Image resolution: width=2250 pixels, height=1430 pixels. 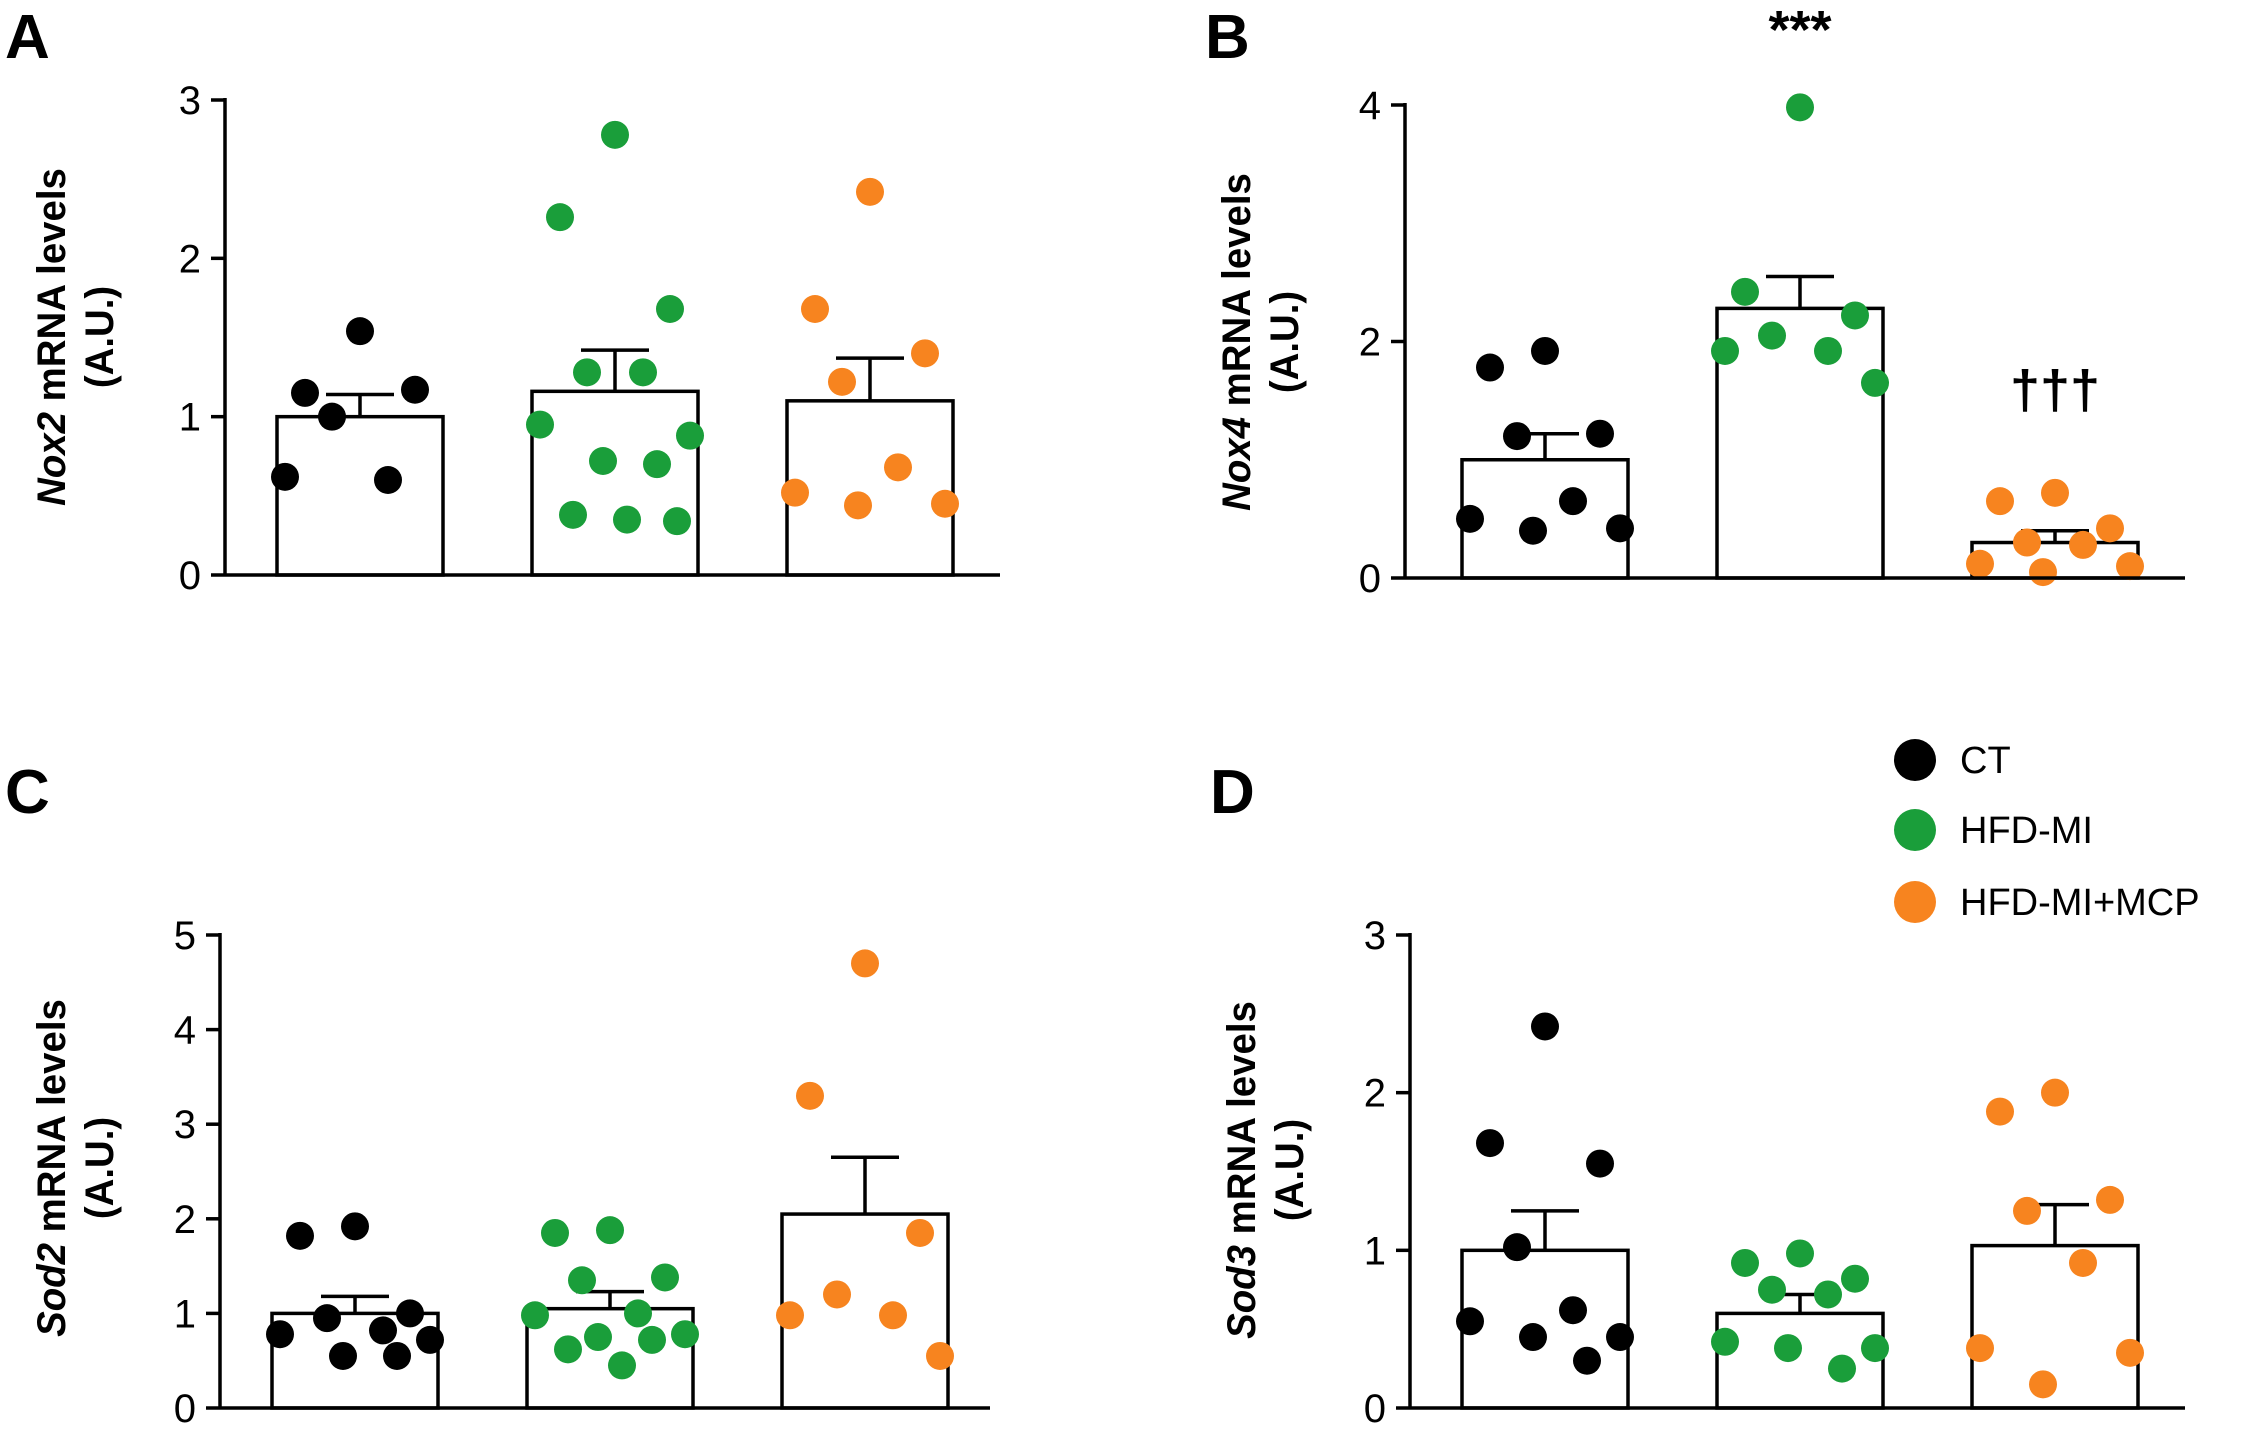 I want to click on ylabel-gene-c: Sod2, so click(x=52, y=1290).